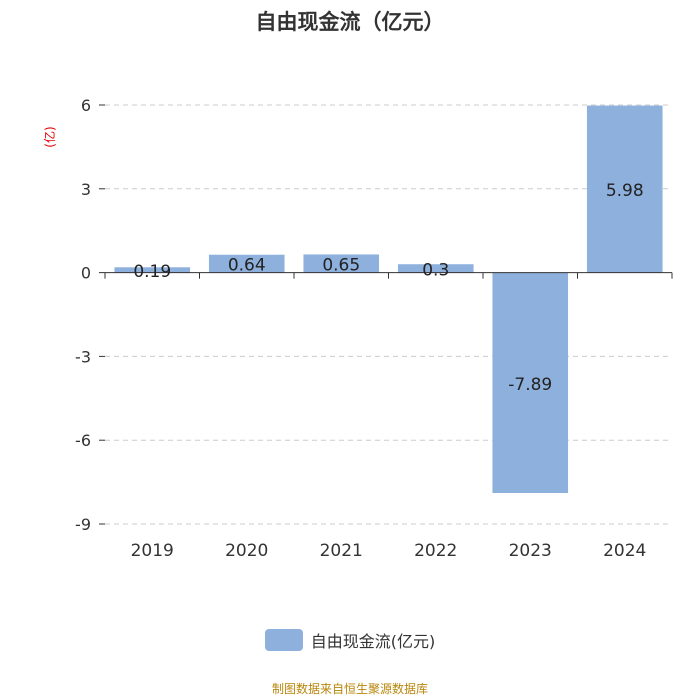 The height and width of the screenshot is (700, 700). I want to click on data-label-2021: 0.65, so click(341, 266).